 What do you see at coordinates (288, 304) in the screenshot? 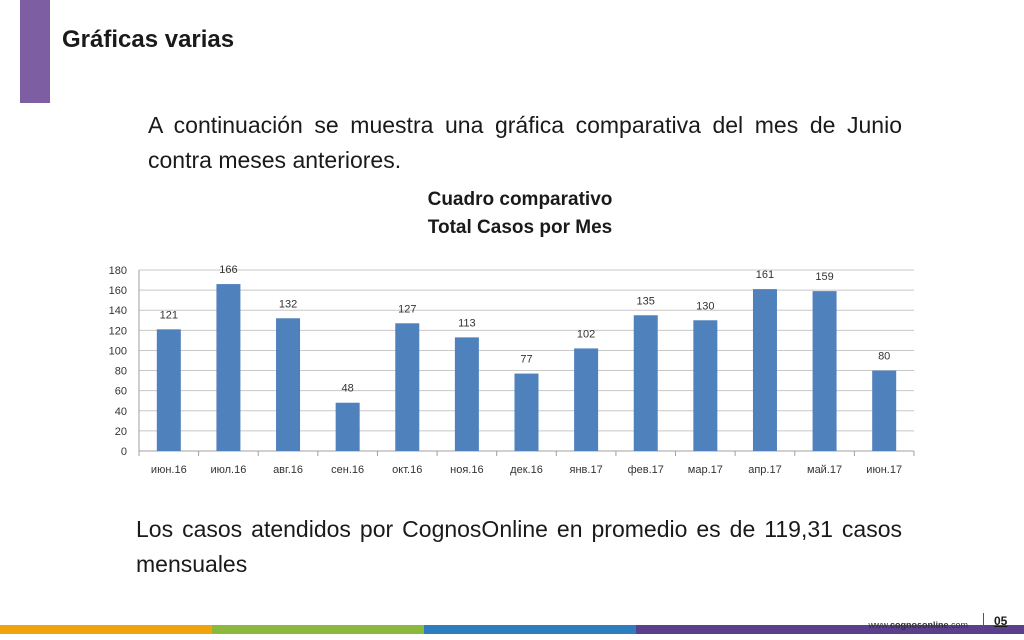
I see `data-label: 132` at bounding box center [288, 304].